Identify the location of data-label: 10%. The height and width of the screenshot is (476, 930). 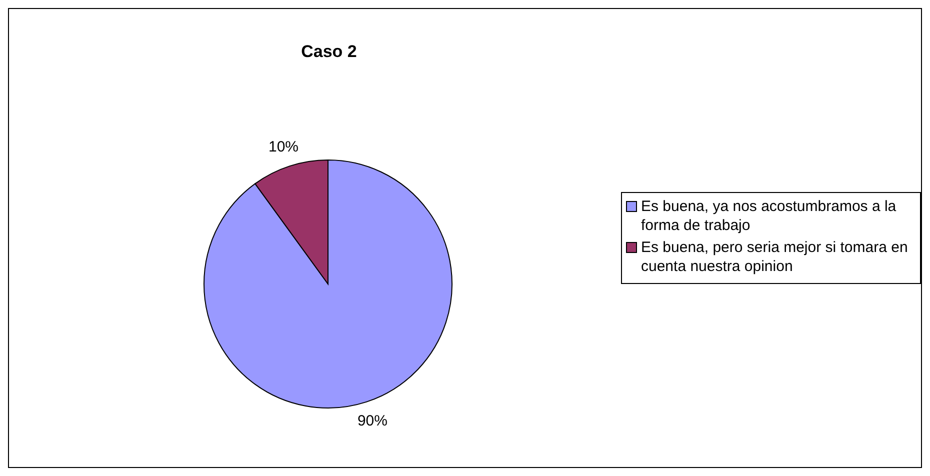
(283, 147).